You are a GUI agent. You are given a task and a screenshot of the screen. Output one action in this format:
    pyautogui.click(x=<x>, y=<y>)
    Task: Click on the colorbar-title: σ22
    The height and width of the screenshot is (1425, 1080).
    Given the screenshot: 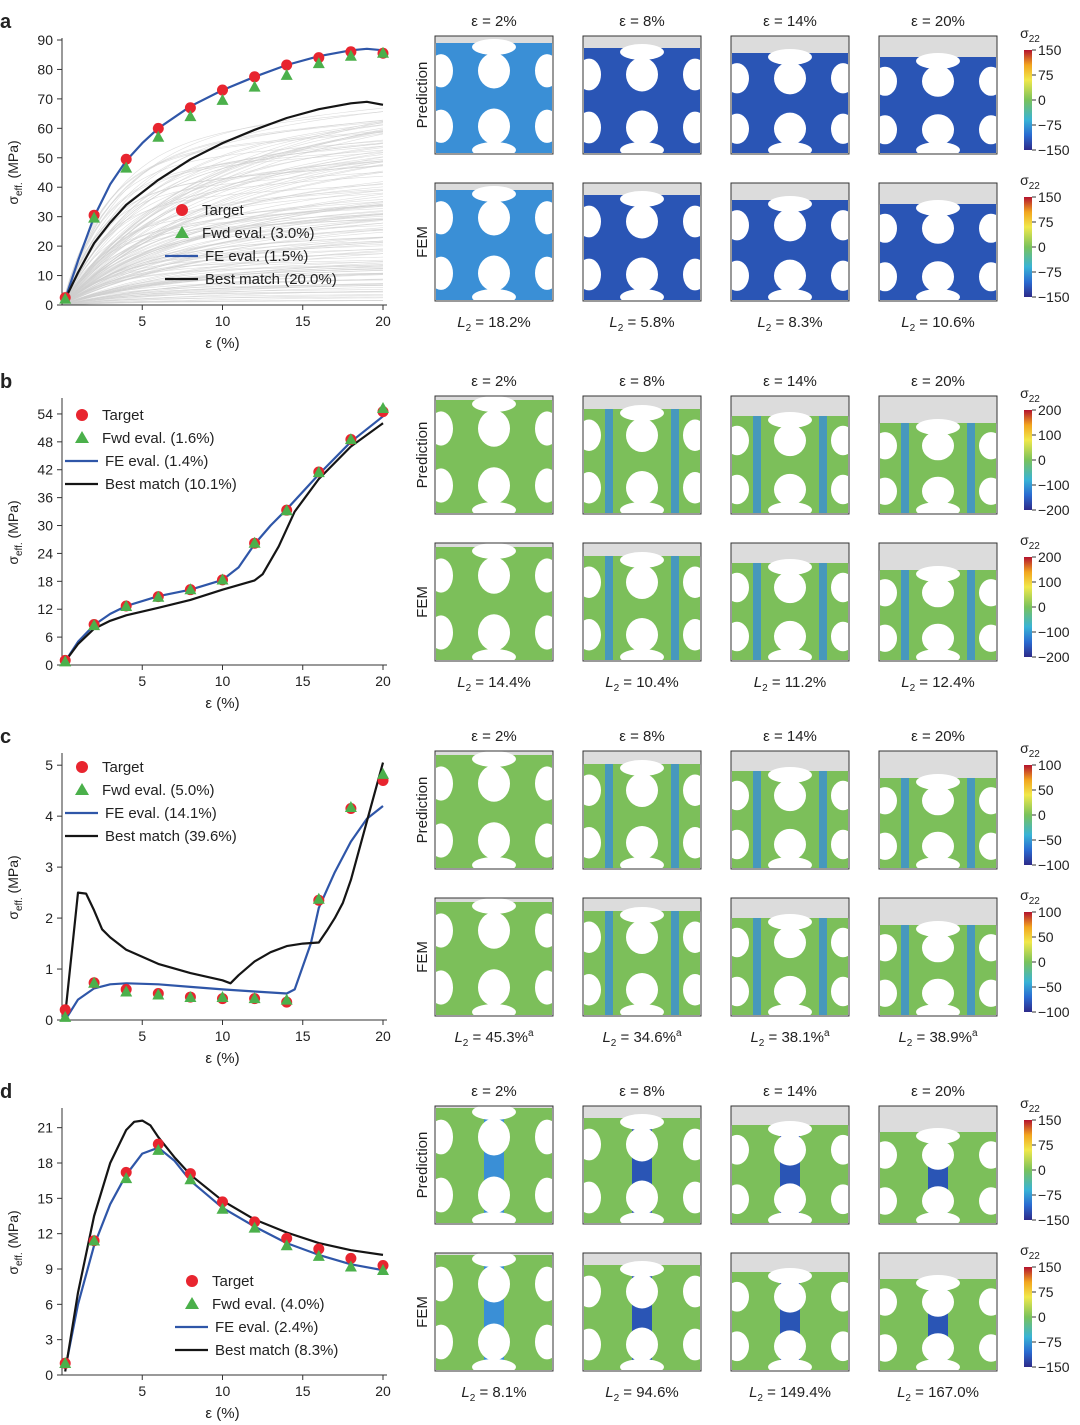 What is the action you would take?
    pyautogui.click(x=1030, y=395)
    